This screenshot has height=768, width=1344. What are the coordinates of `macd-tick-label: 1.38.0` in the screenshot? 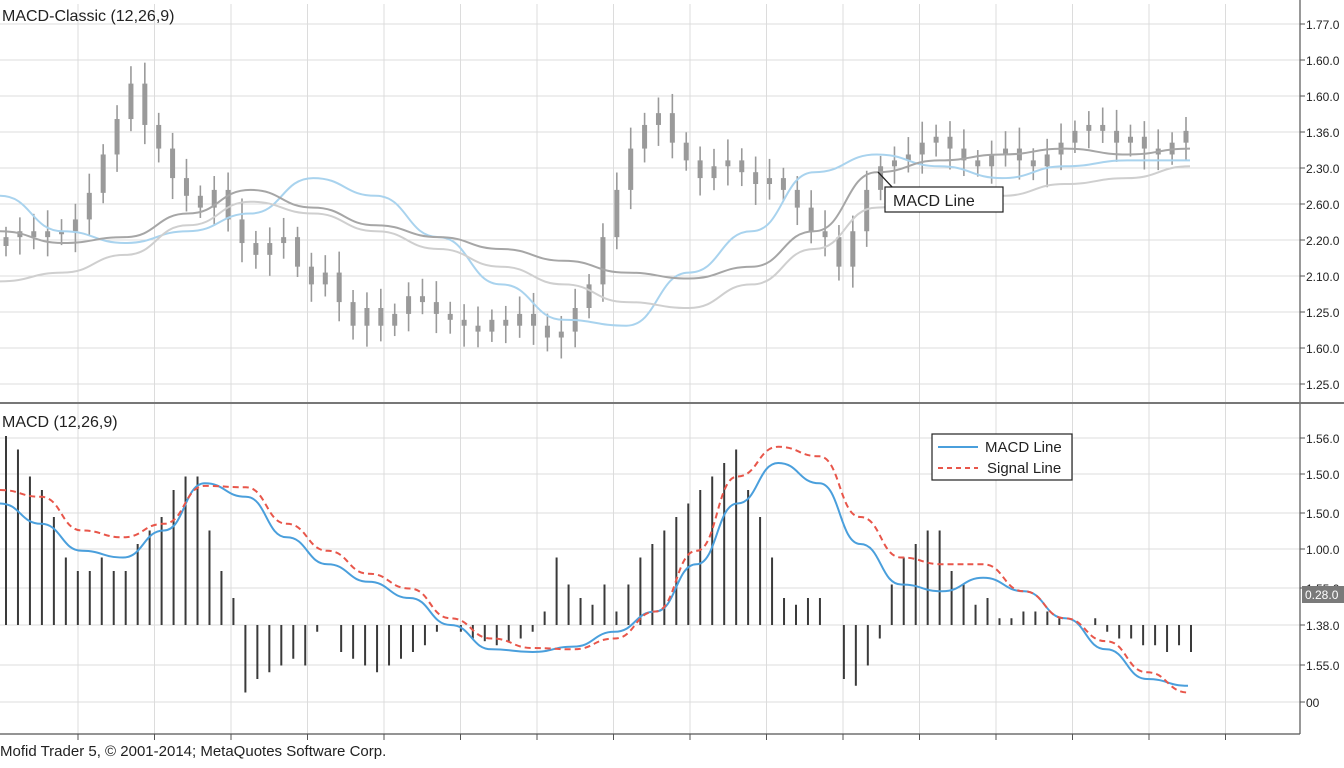 It's located at (1323, 626).